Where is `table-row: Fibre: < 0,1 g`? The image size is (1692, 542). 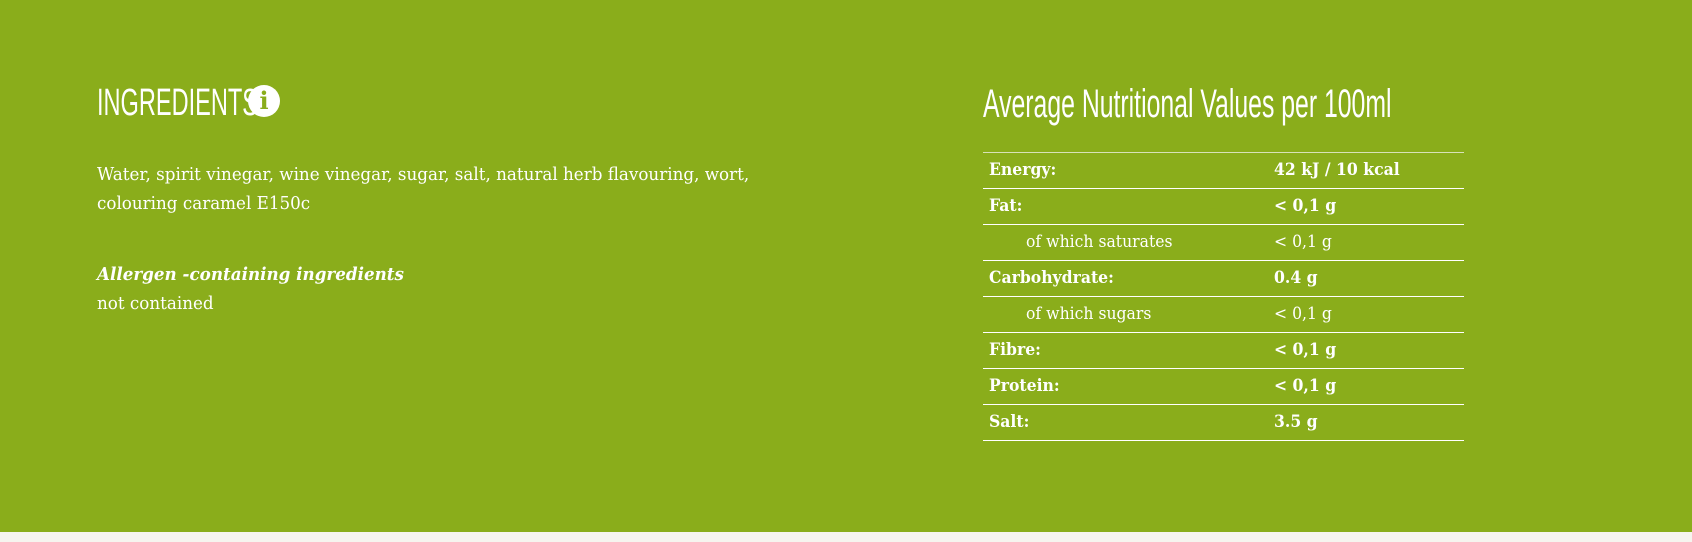 table-row: Fibre: < 0,1 g is located at coordinates (1223, 351).